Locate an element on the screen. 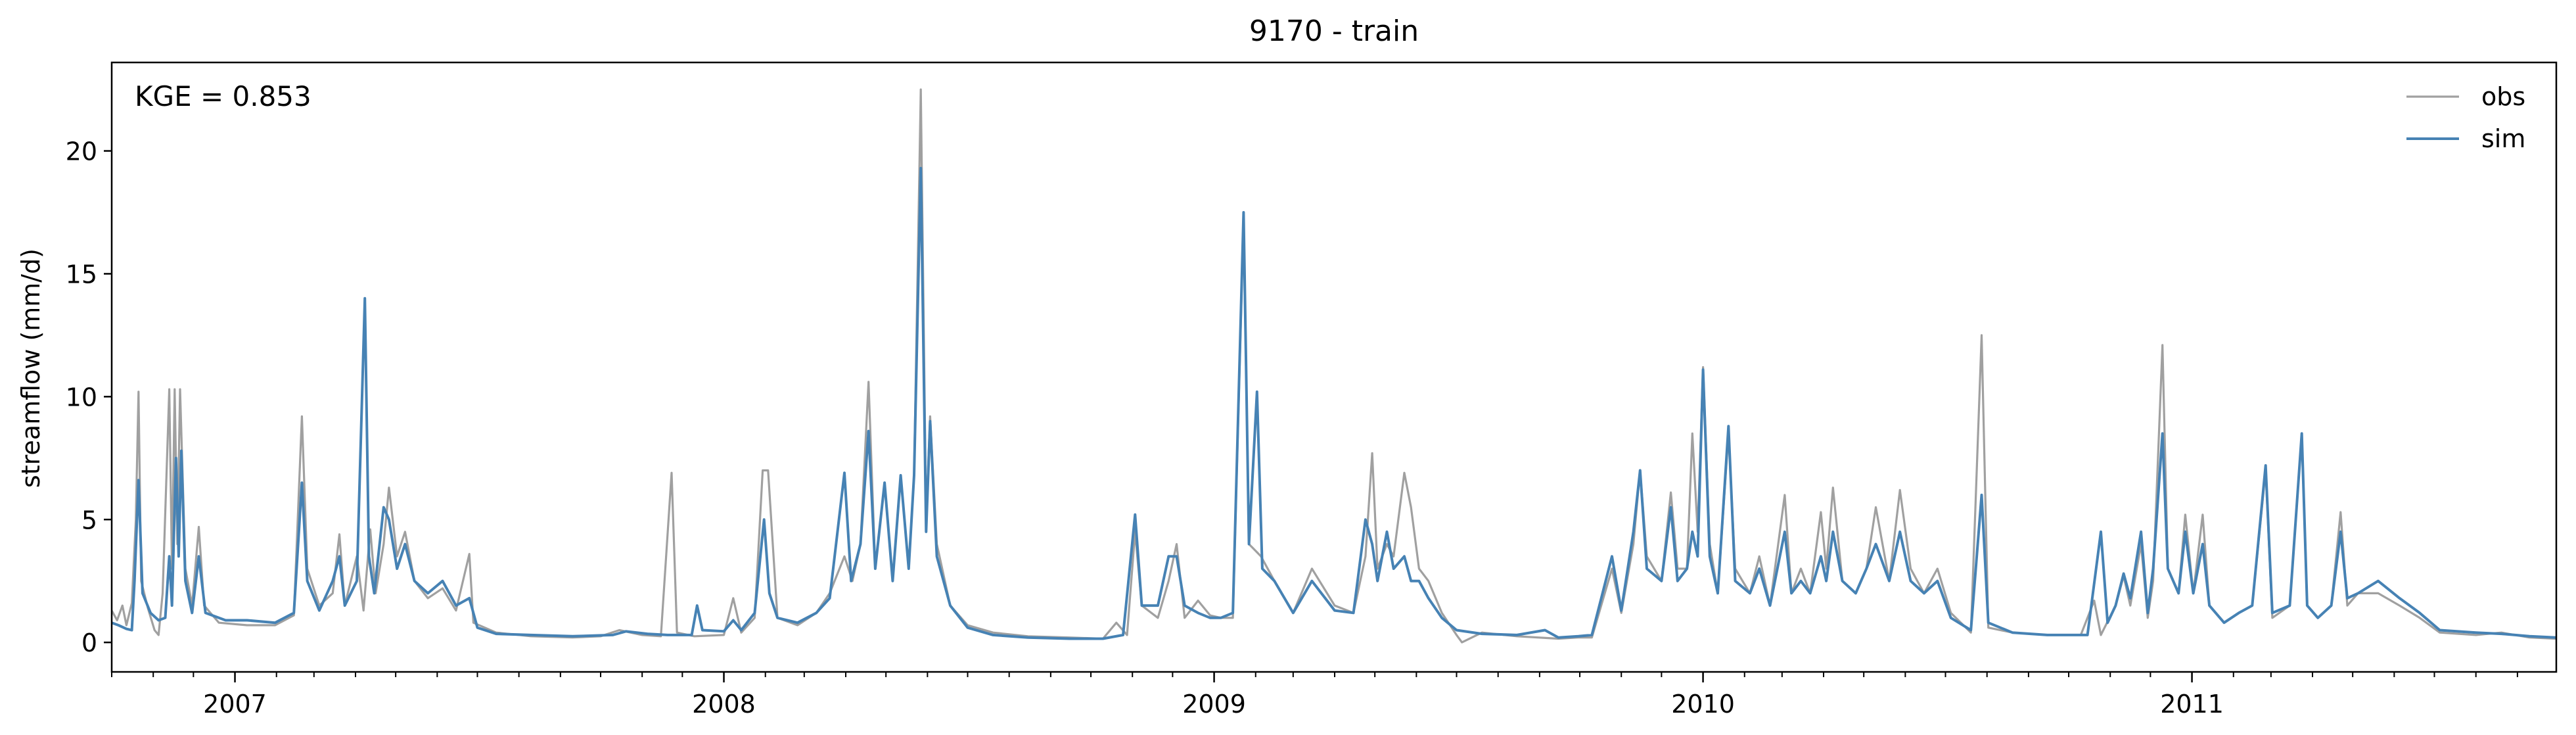  chart-title: 9170 - train is located at coordinates (1334, 31).